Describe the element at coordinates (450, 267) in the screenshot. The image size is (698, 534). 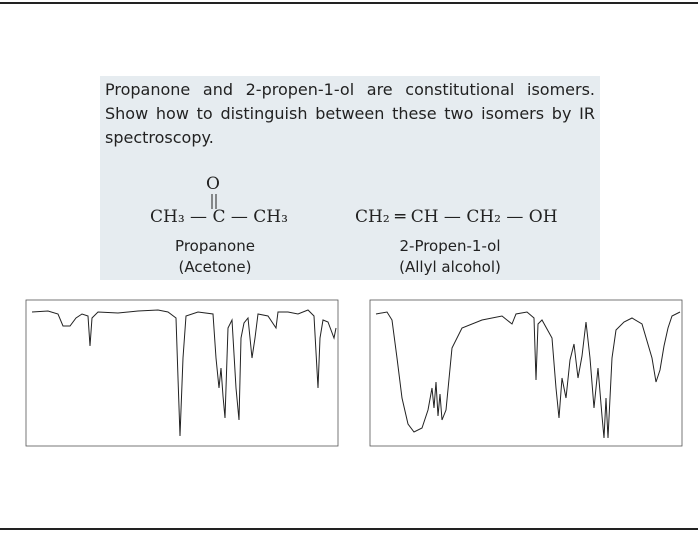
I see `molecule-common-name: (Allyl alcohol)` at that location.